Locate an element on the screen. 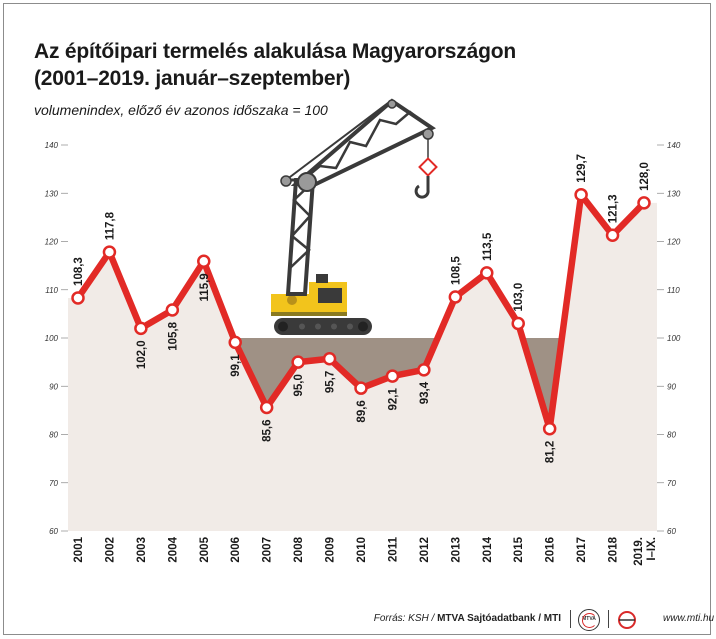 This screenshot has height=639, width=716. x-tick-label: 2018 is located at coordinates (614, 549).